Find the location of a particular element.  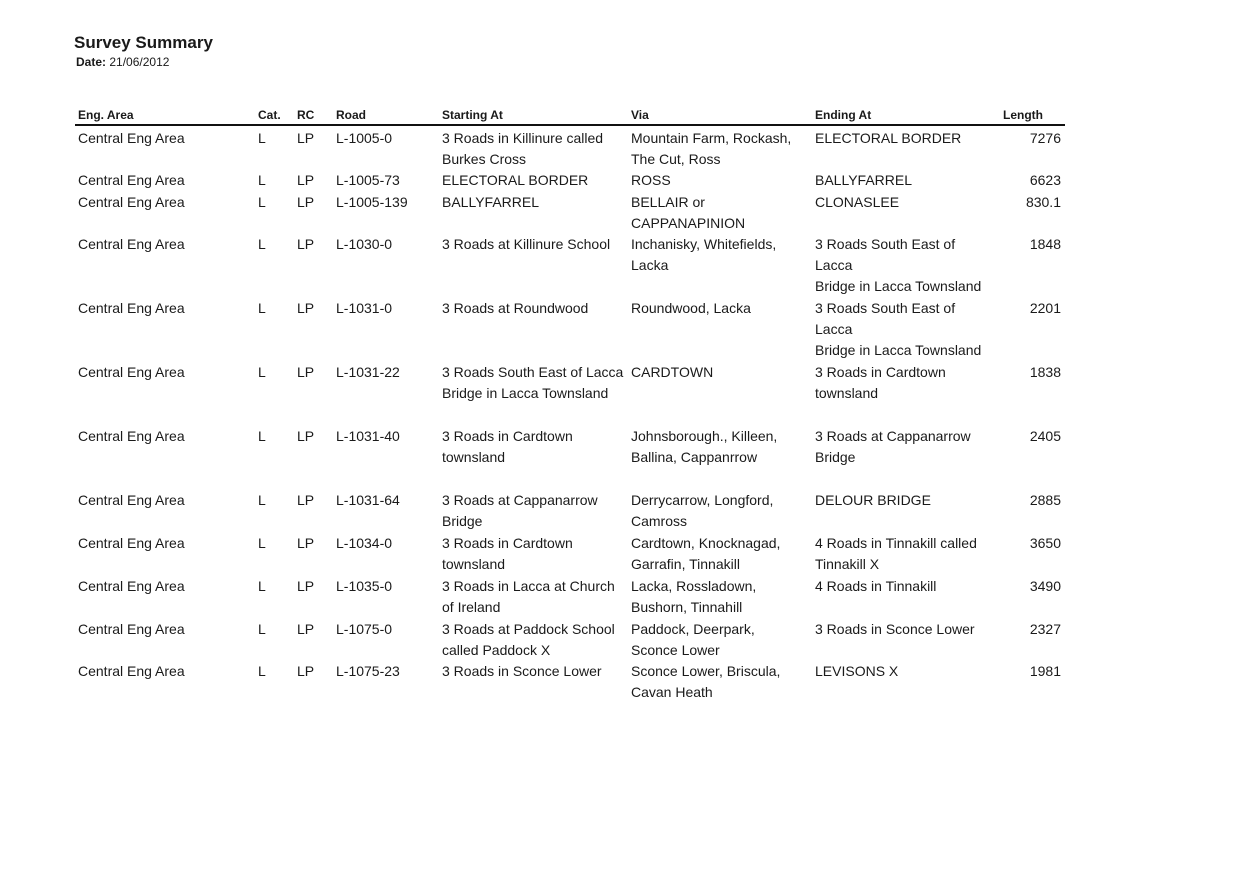

cell-length: 2327 is located at coordinates (1045, 629).